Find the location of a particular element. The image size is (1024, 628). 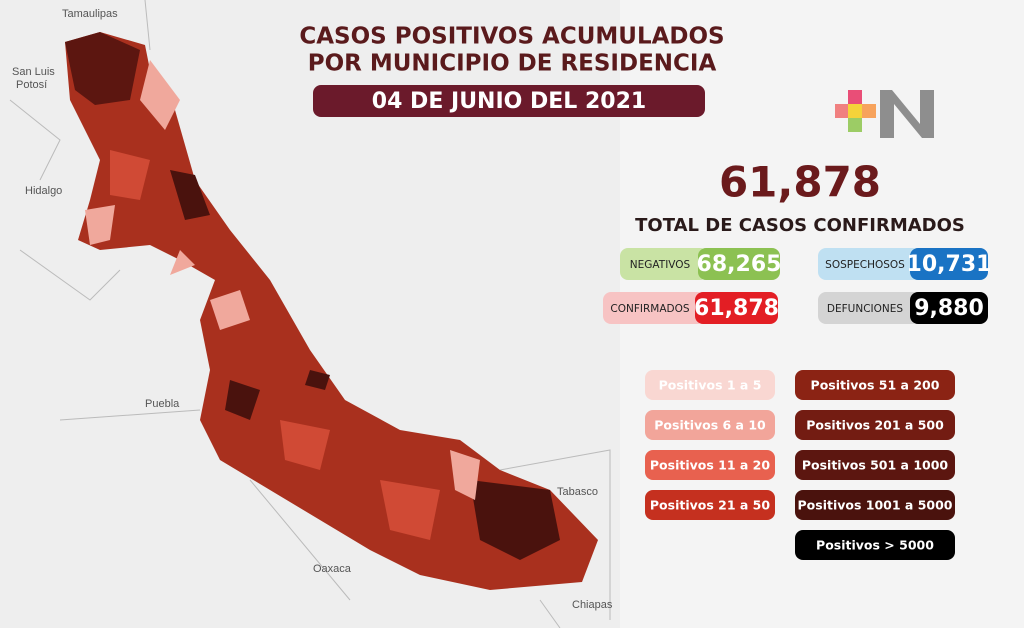

legend-label: Positivos 6 a 10 is located at coordinates (710, 425).